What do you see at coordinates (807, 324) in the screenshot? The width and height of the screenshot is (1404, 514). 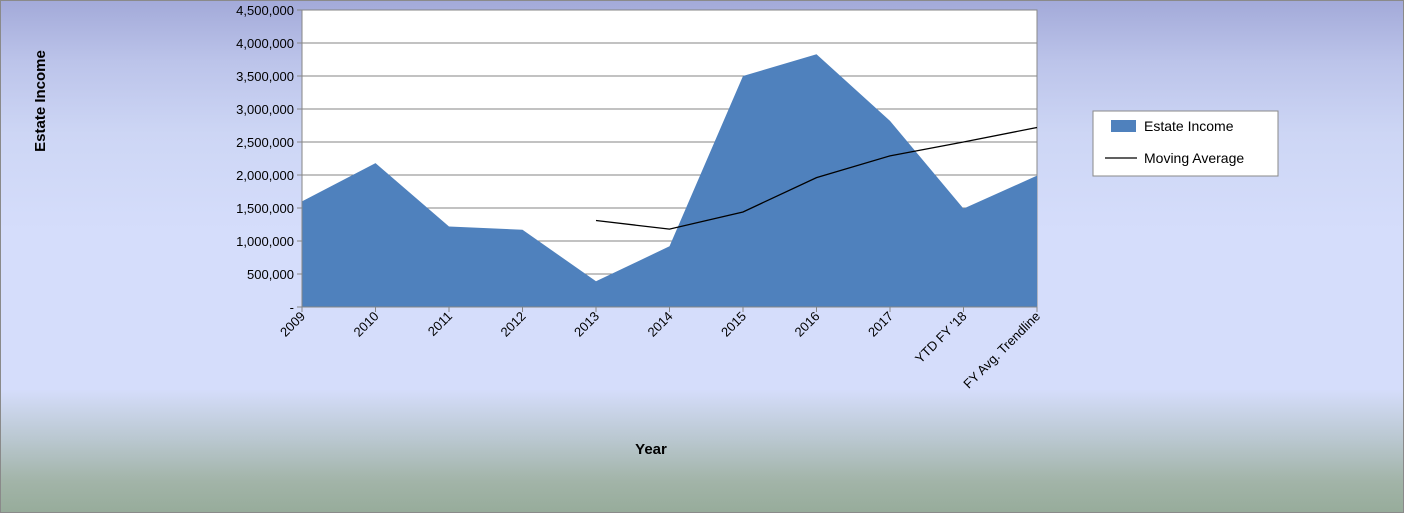 I see `x-tick-label: 2016` at bounding box center [807, 324].